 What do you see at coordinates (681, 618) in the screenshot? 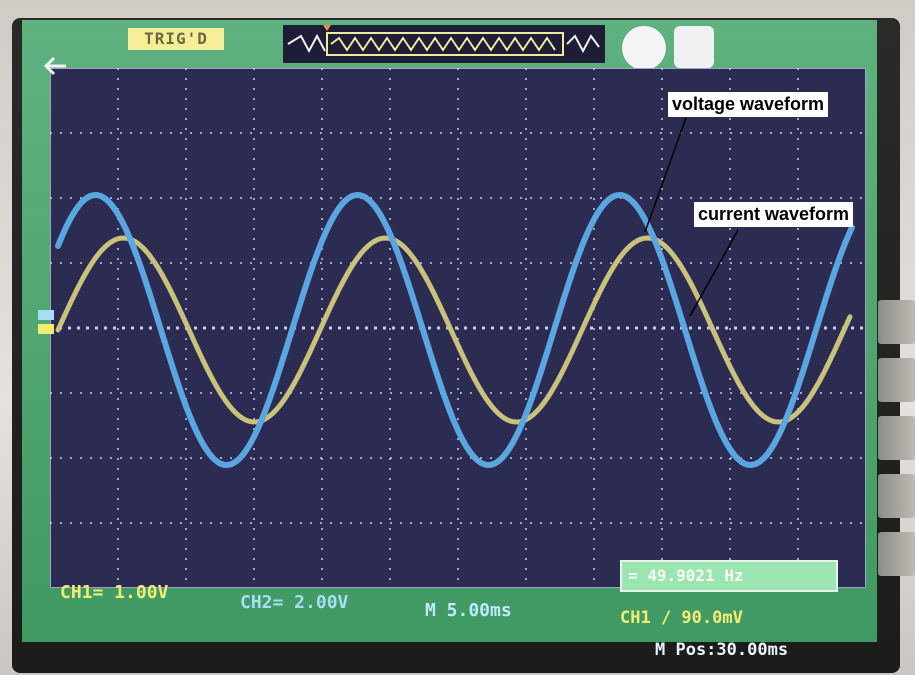
I see `trigger-level-readout: CH1 / 90.0mV` at bounding box center [681, 618].